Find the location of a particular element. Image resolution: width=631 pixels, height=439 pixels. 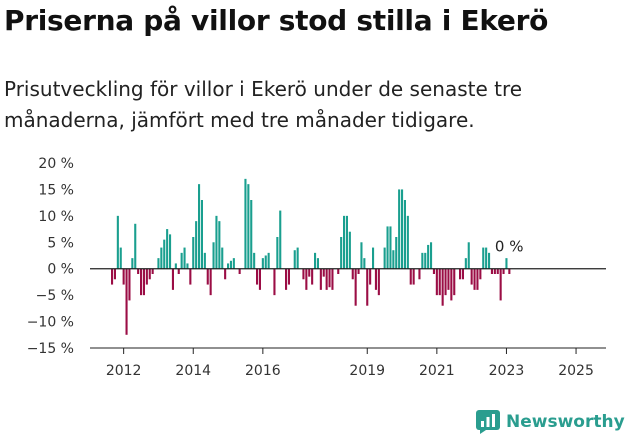

brand-logo: Newsworthy is located at coordinates (550, 422).